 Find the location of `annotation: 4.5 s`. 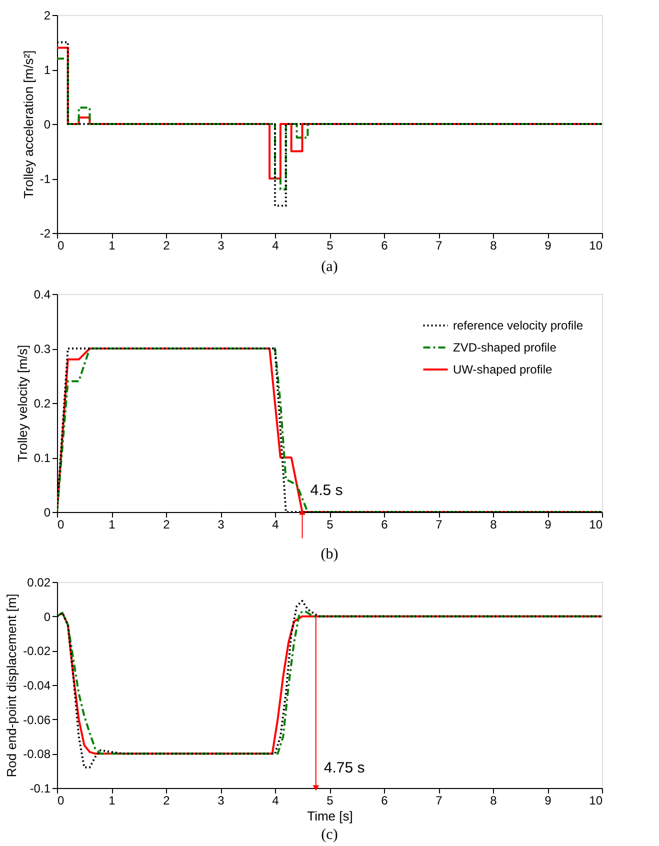

annotation: 4.5 s is located at coordinates (326, 491).